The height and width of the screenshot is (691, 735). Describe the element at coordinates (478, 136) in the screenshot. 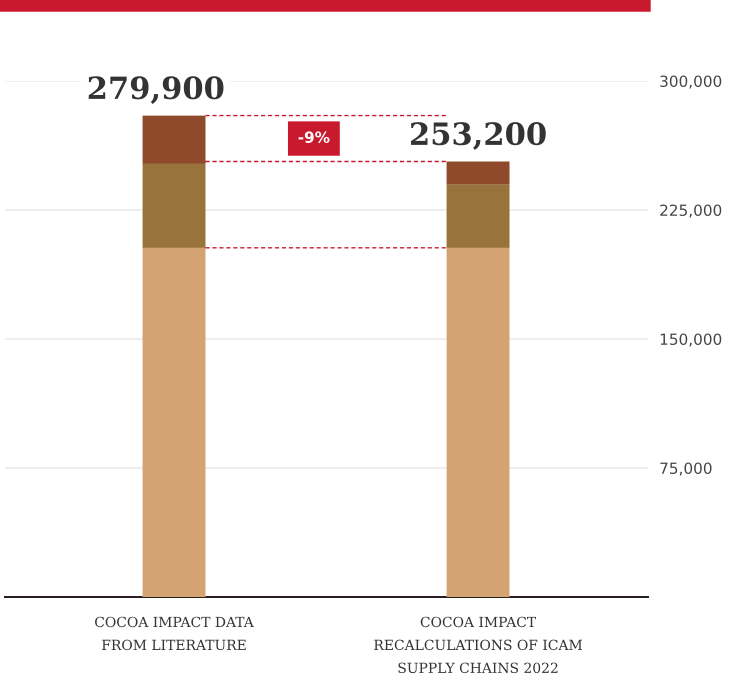

I see `total-label: 253,200` at that location.